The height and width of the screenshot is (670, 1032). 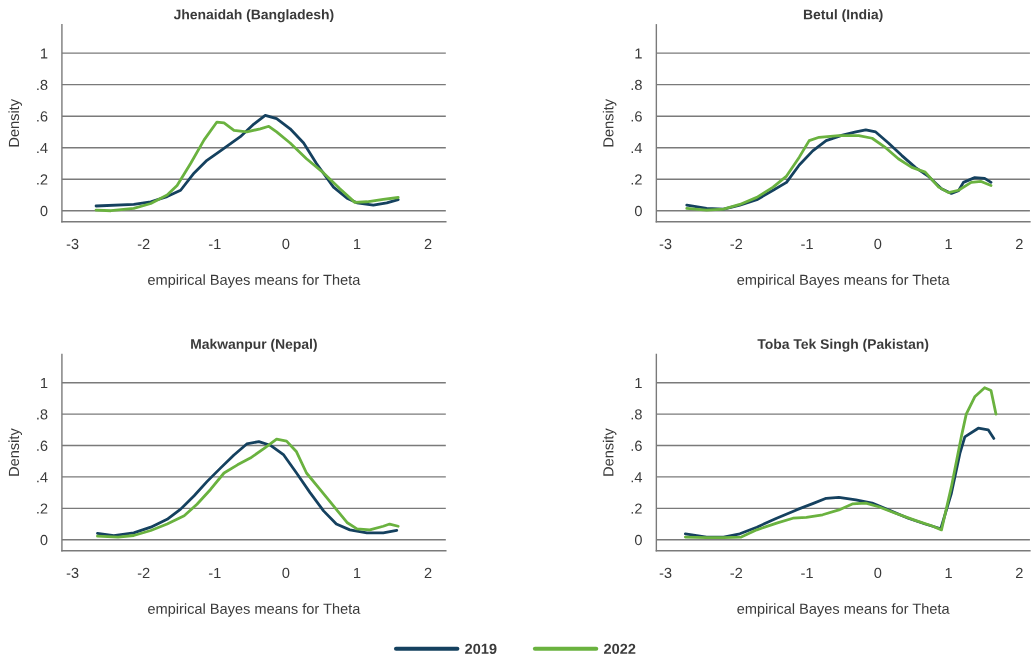 I want to click on line-series, so click(x=840, y=463).